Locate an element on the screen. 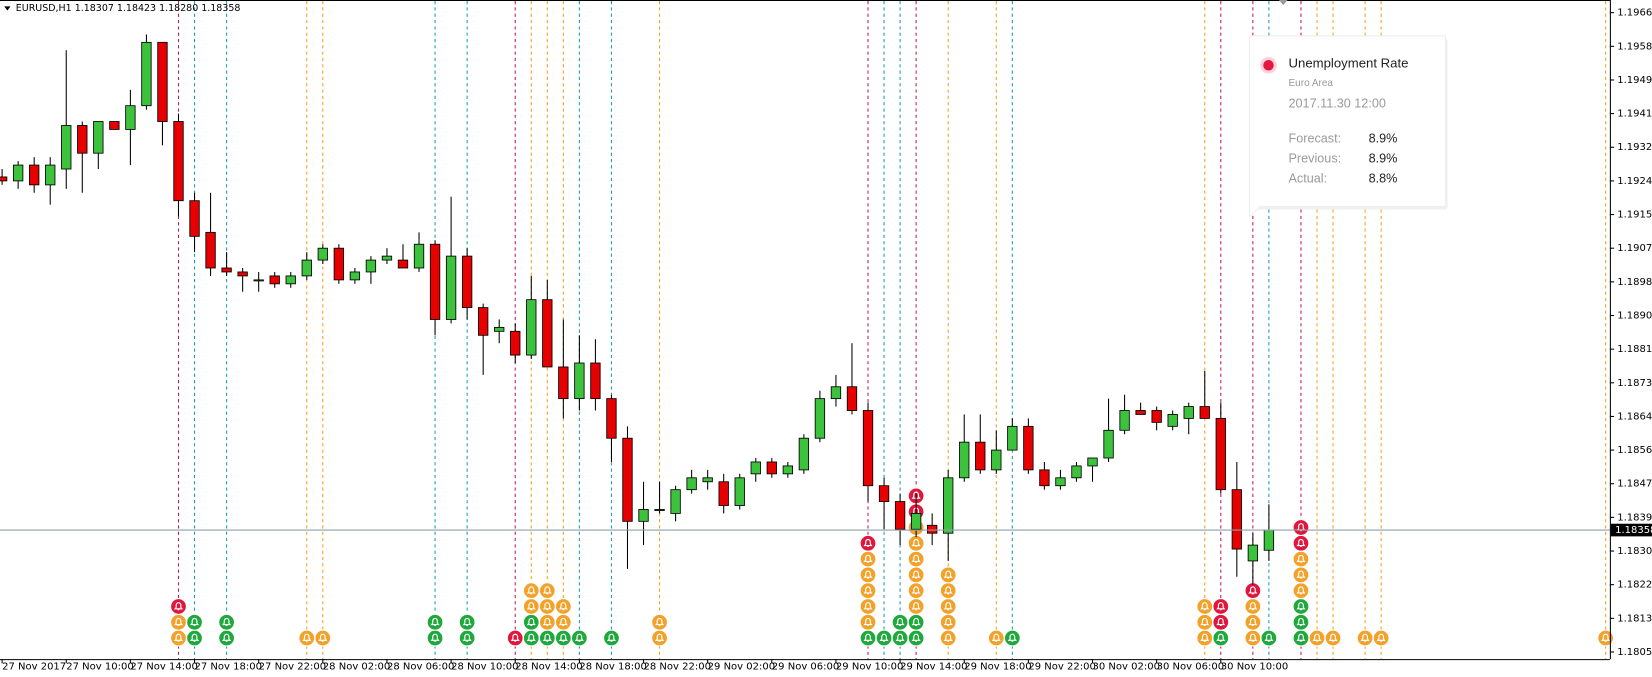 The image size is (1652, 677). menu-arrow is located at coordinates (7, 8).